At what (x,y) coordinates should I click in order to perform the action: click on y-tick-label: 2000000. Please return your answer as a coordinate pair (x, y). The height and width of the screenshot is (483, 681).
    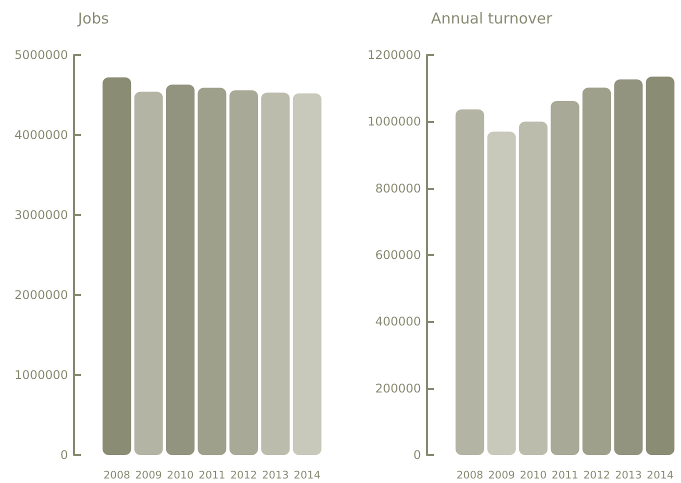
    Looking at the image, I should click on (41, 295).